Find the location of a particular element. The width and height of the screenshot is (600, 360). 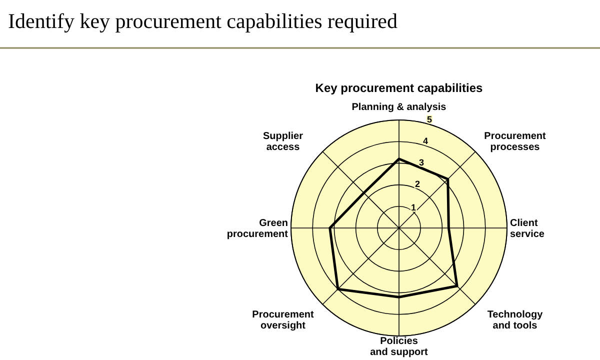

chart-subtitle: Key procurement capabilities is located at coordinates (399, 88).